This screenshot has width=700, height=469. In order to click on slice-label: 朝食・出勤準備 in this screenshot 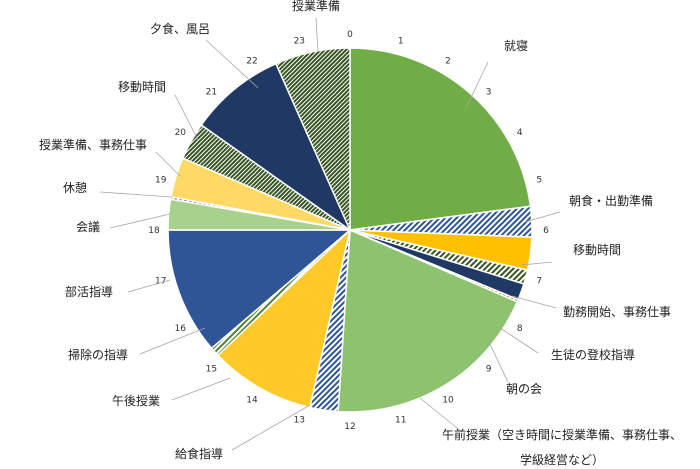, I will do `click(611, 200)`.